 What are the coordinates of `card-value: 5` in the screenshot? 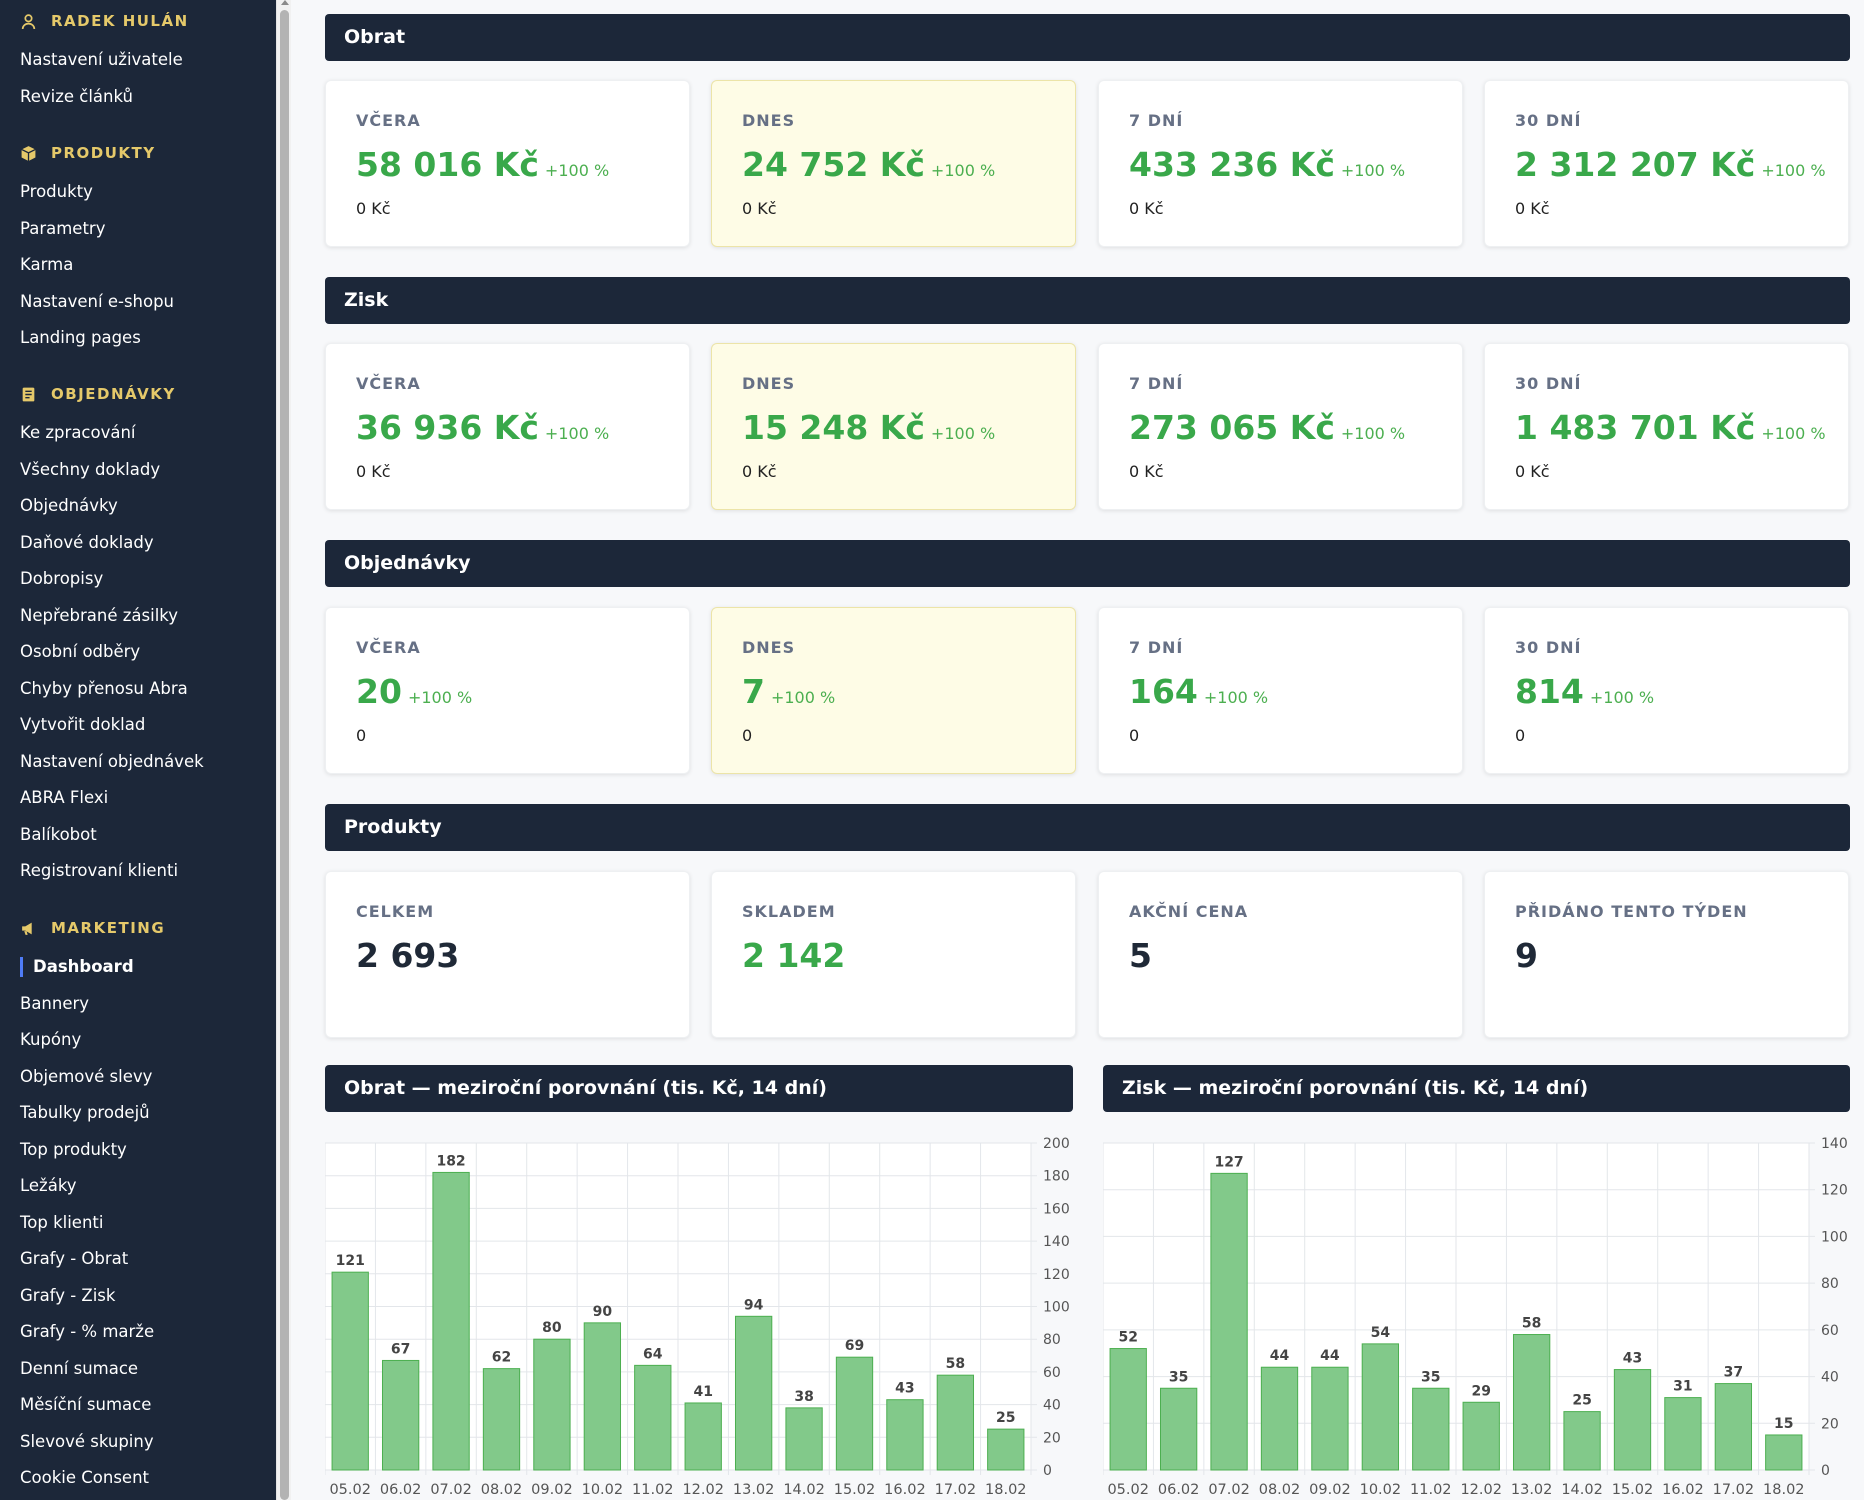 It's located at (1140, 955).